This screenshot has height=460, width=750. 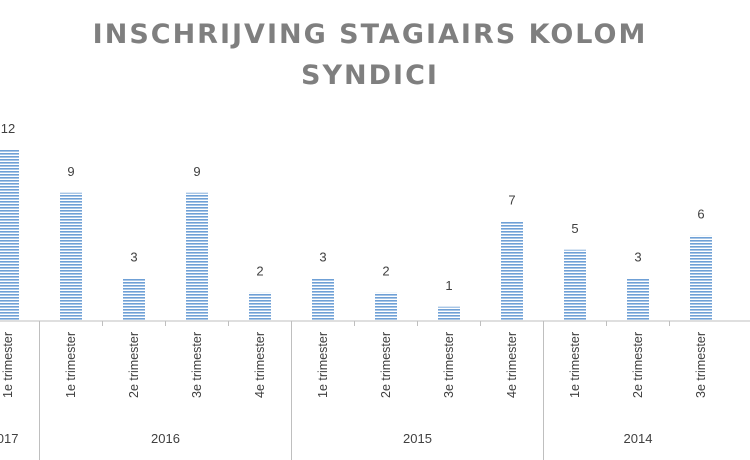 I want to click on group-label: 2016, so click(x=165, y=438).